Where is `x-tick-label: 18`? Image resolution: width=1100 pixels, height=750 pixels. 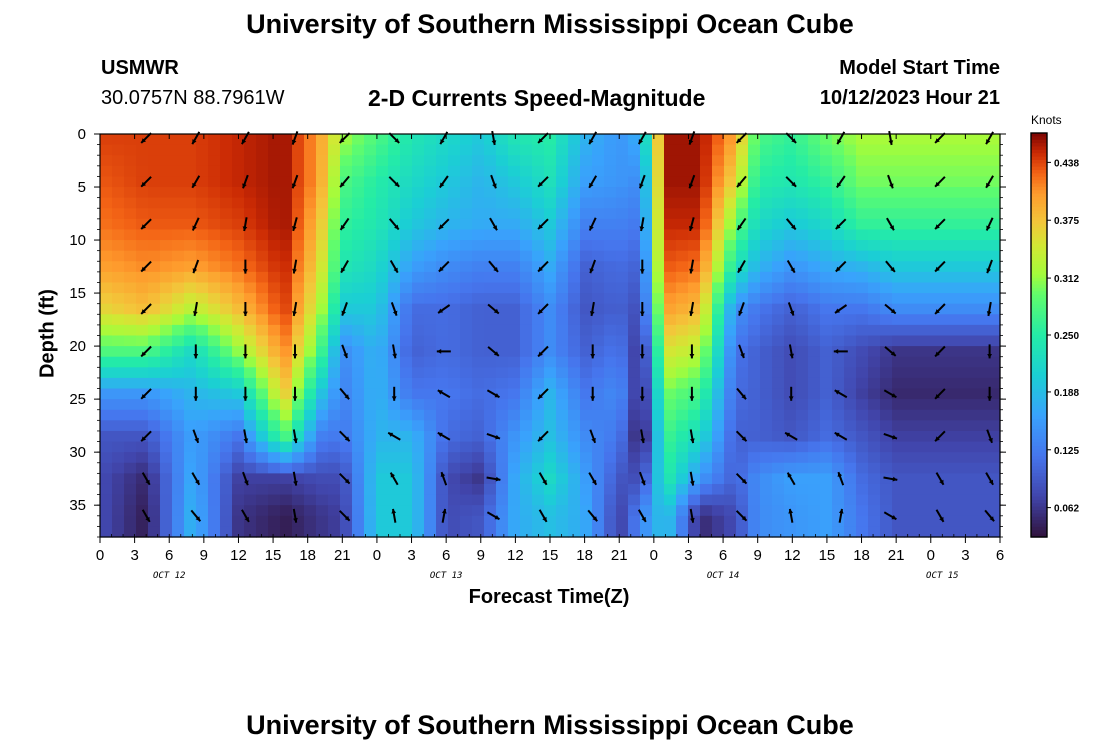
x-tick-label: 18 is located at coordinates (584, 555).